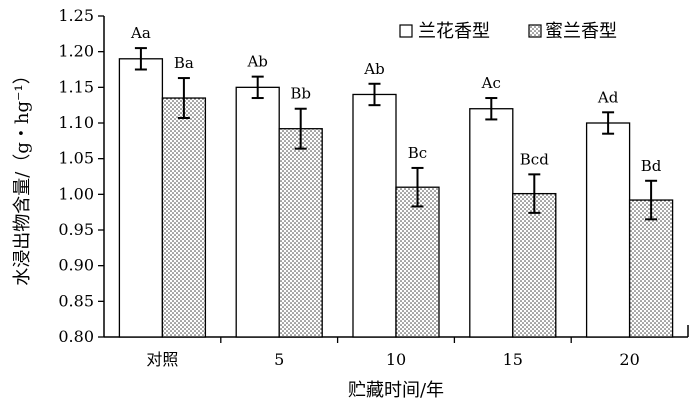 This screenshot has width=700, height=409. Describe the element at coordinates (140, 33) in the screenshot. I see `significance-label: Aa` at that location.